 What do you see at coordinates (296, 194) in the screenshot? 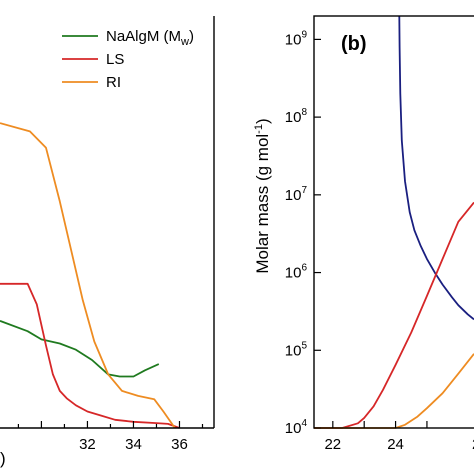
I see `panel-b-y-tick-label: 10⁷` at bounding box center [296, 194].